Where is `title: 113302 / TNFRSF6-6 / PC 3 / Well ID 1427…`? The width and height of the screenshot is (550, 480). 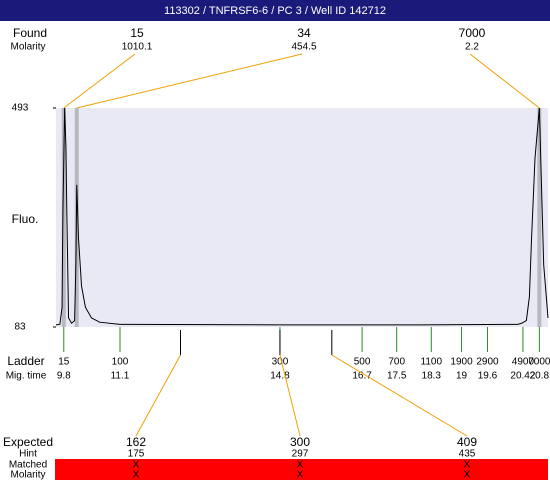
title: 113302 / TNFRSF6-6 / PC 3 / Well ID 1427… is located at coordinates (275, 11).